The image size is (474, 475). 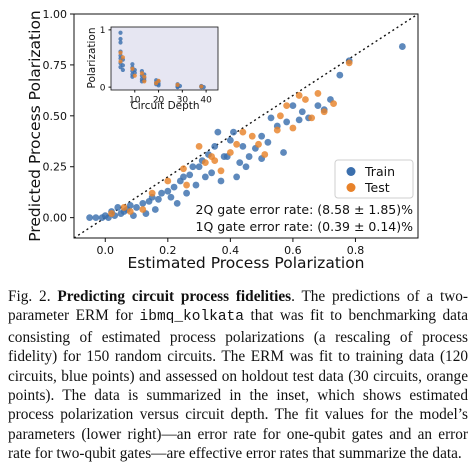 I want to click on x-tick-label: 10, so click(x=135, y=101).